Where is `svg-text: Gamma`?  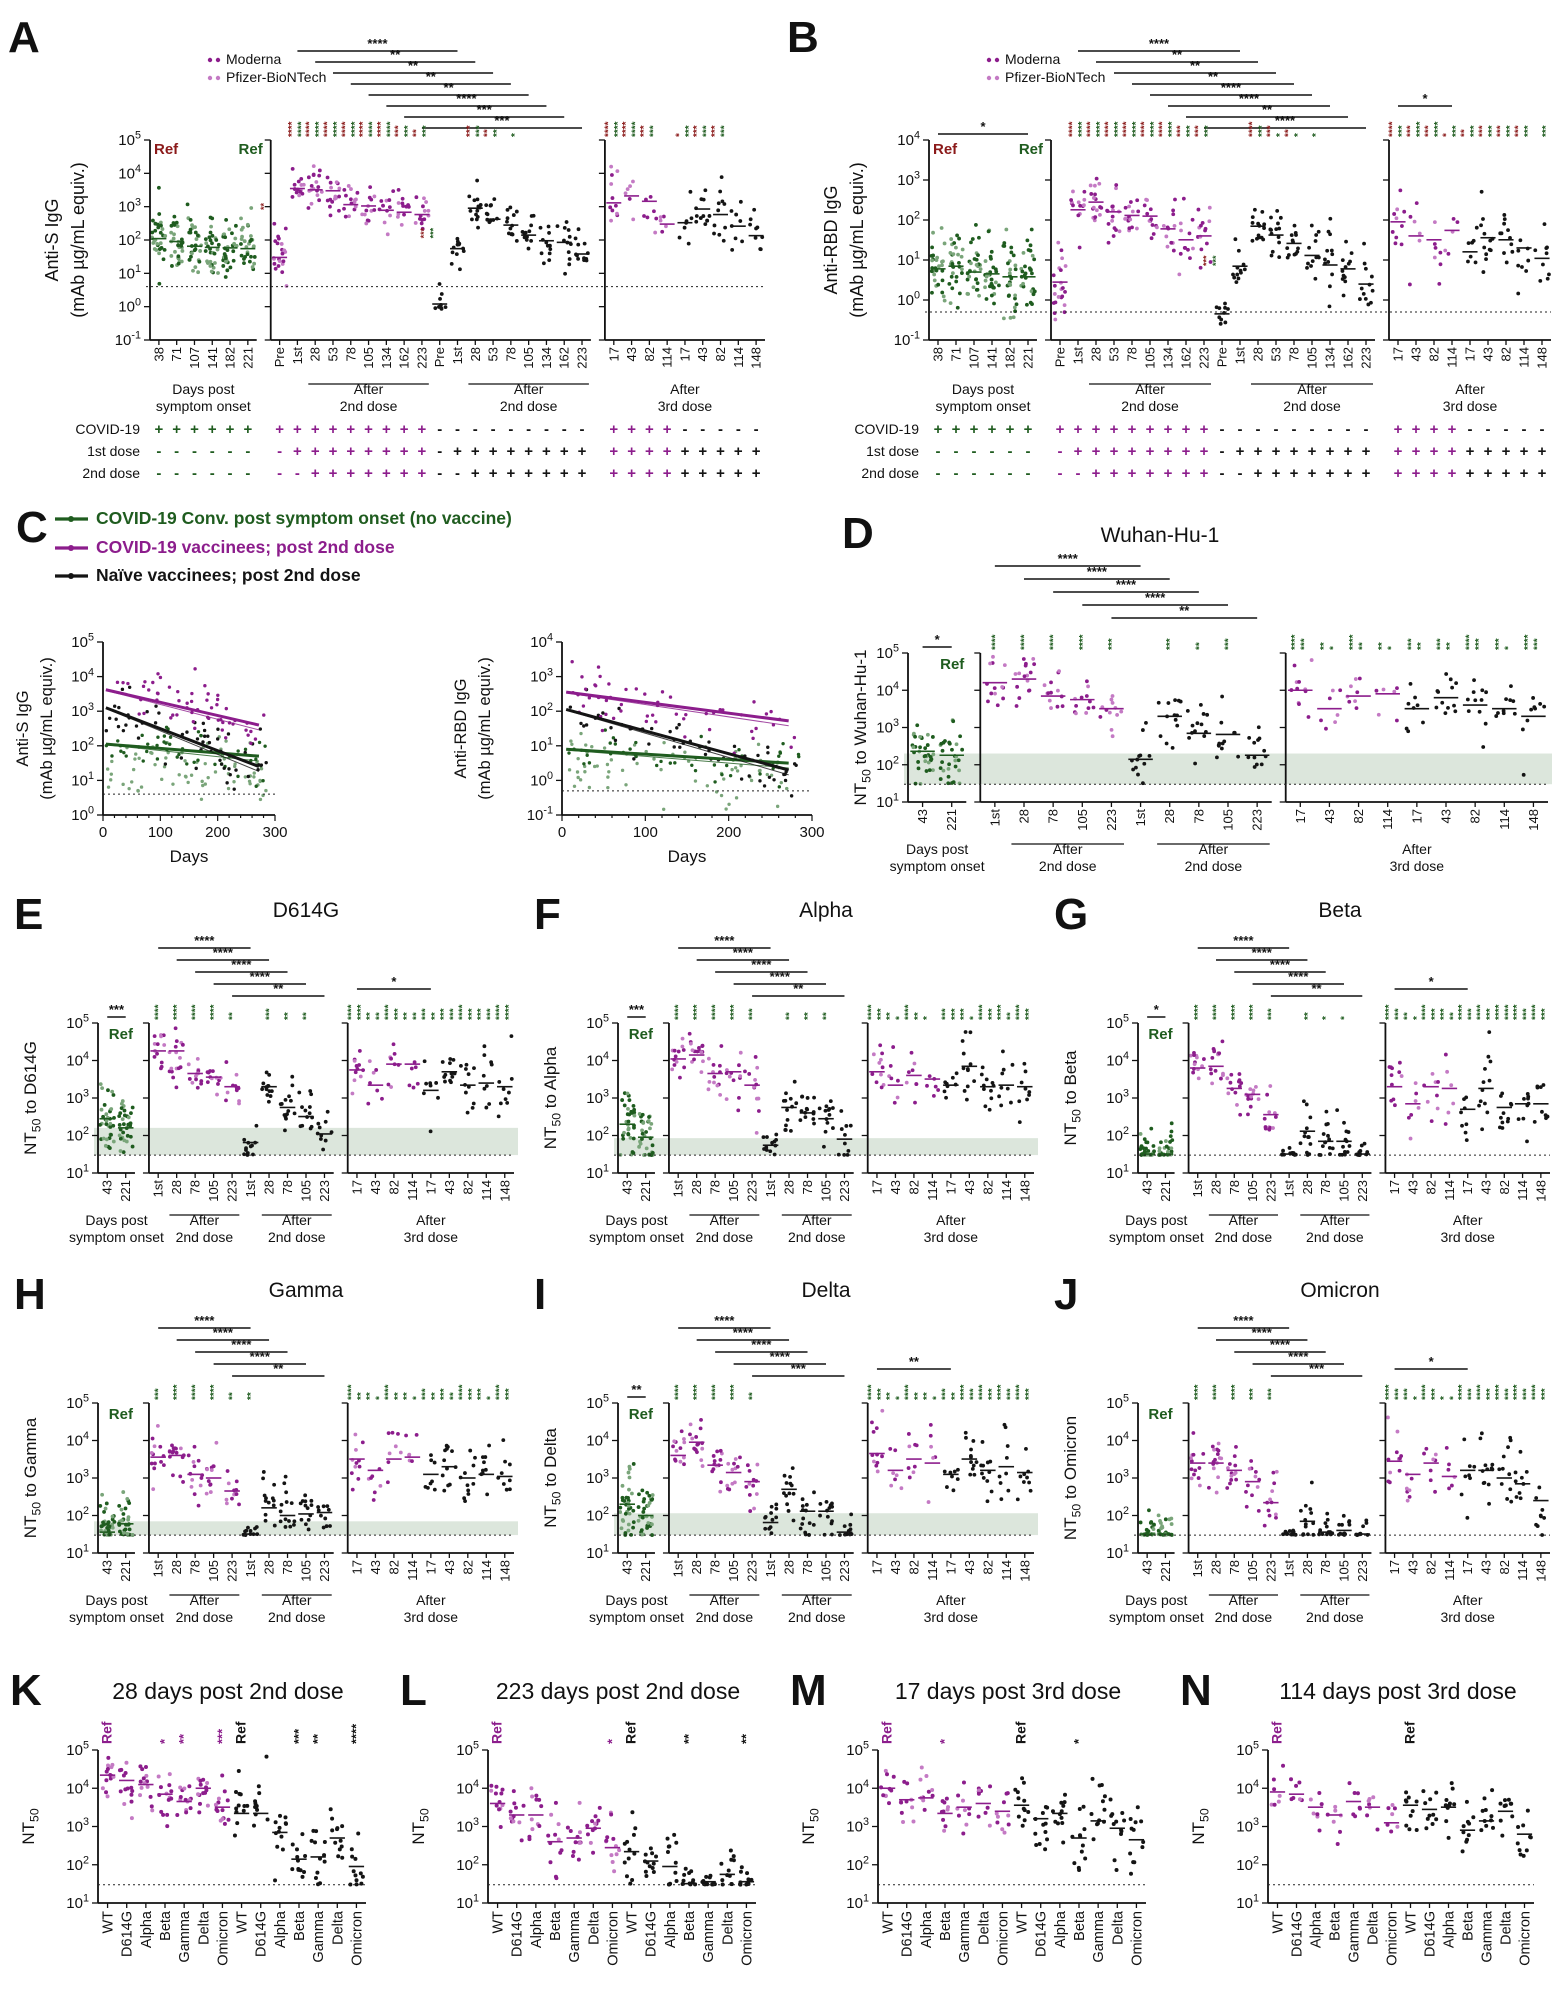
svg-text: Gamma is located at coordinates (306, 1290).